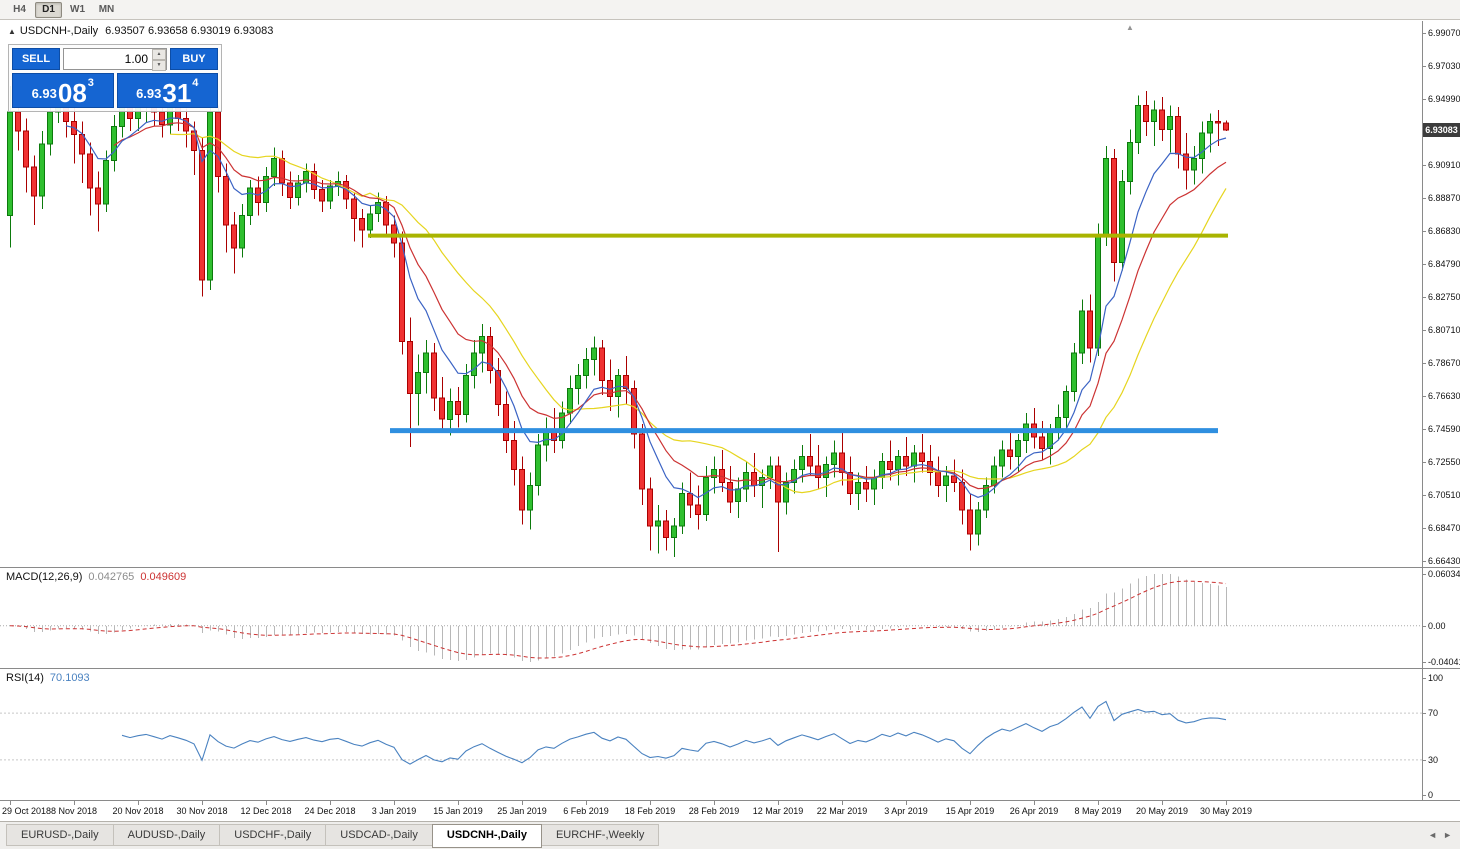  Describe the element at coordinates (149, 93) in the screenshot. I see `ask-price-main: 6.93` at that location.